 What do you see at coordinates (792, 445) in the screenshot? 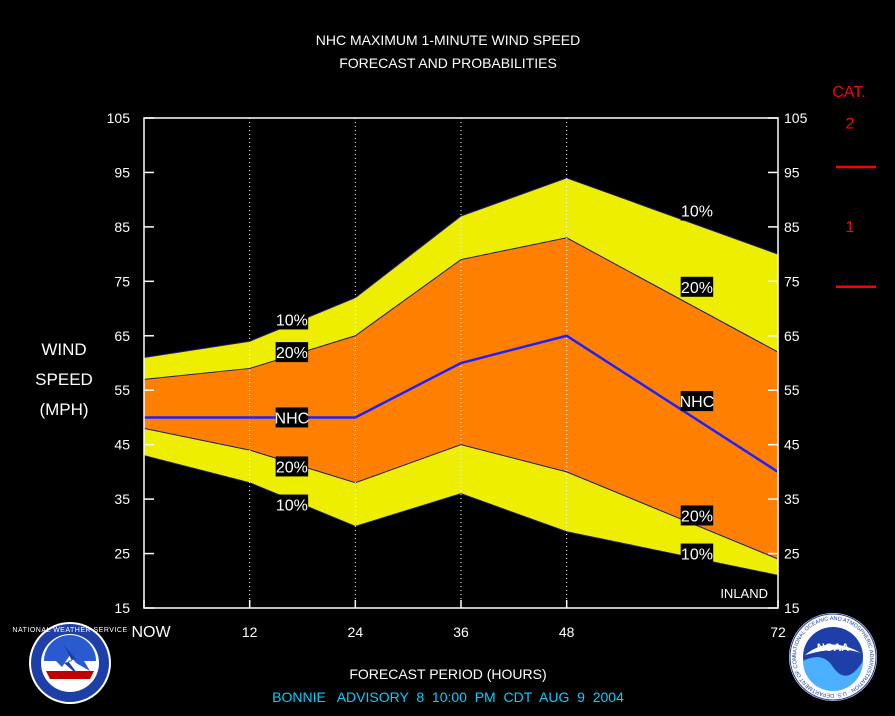
I see `y-tick-label-right: 45` at bounding box center [792, 445].